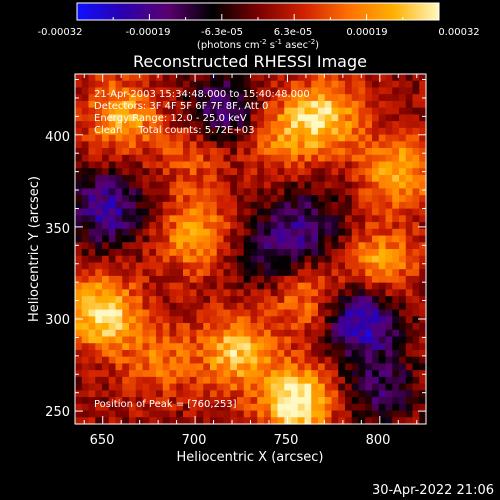 Image resolution: width=500 pixels, height=500 pixels. I want to click on x-tick-label: 650, so click(102, 440).